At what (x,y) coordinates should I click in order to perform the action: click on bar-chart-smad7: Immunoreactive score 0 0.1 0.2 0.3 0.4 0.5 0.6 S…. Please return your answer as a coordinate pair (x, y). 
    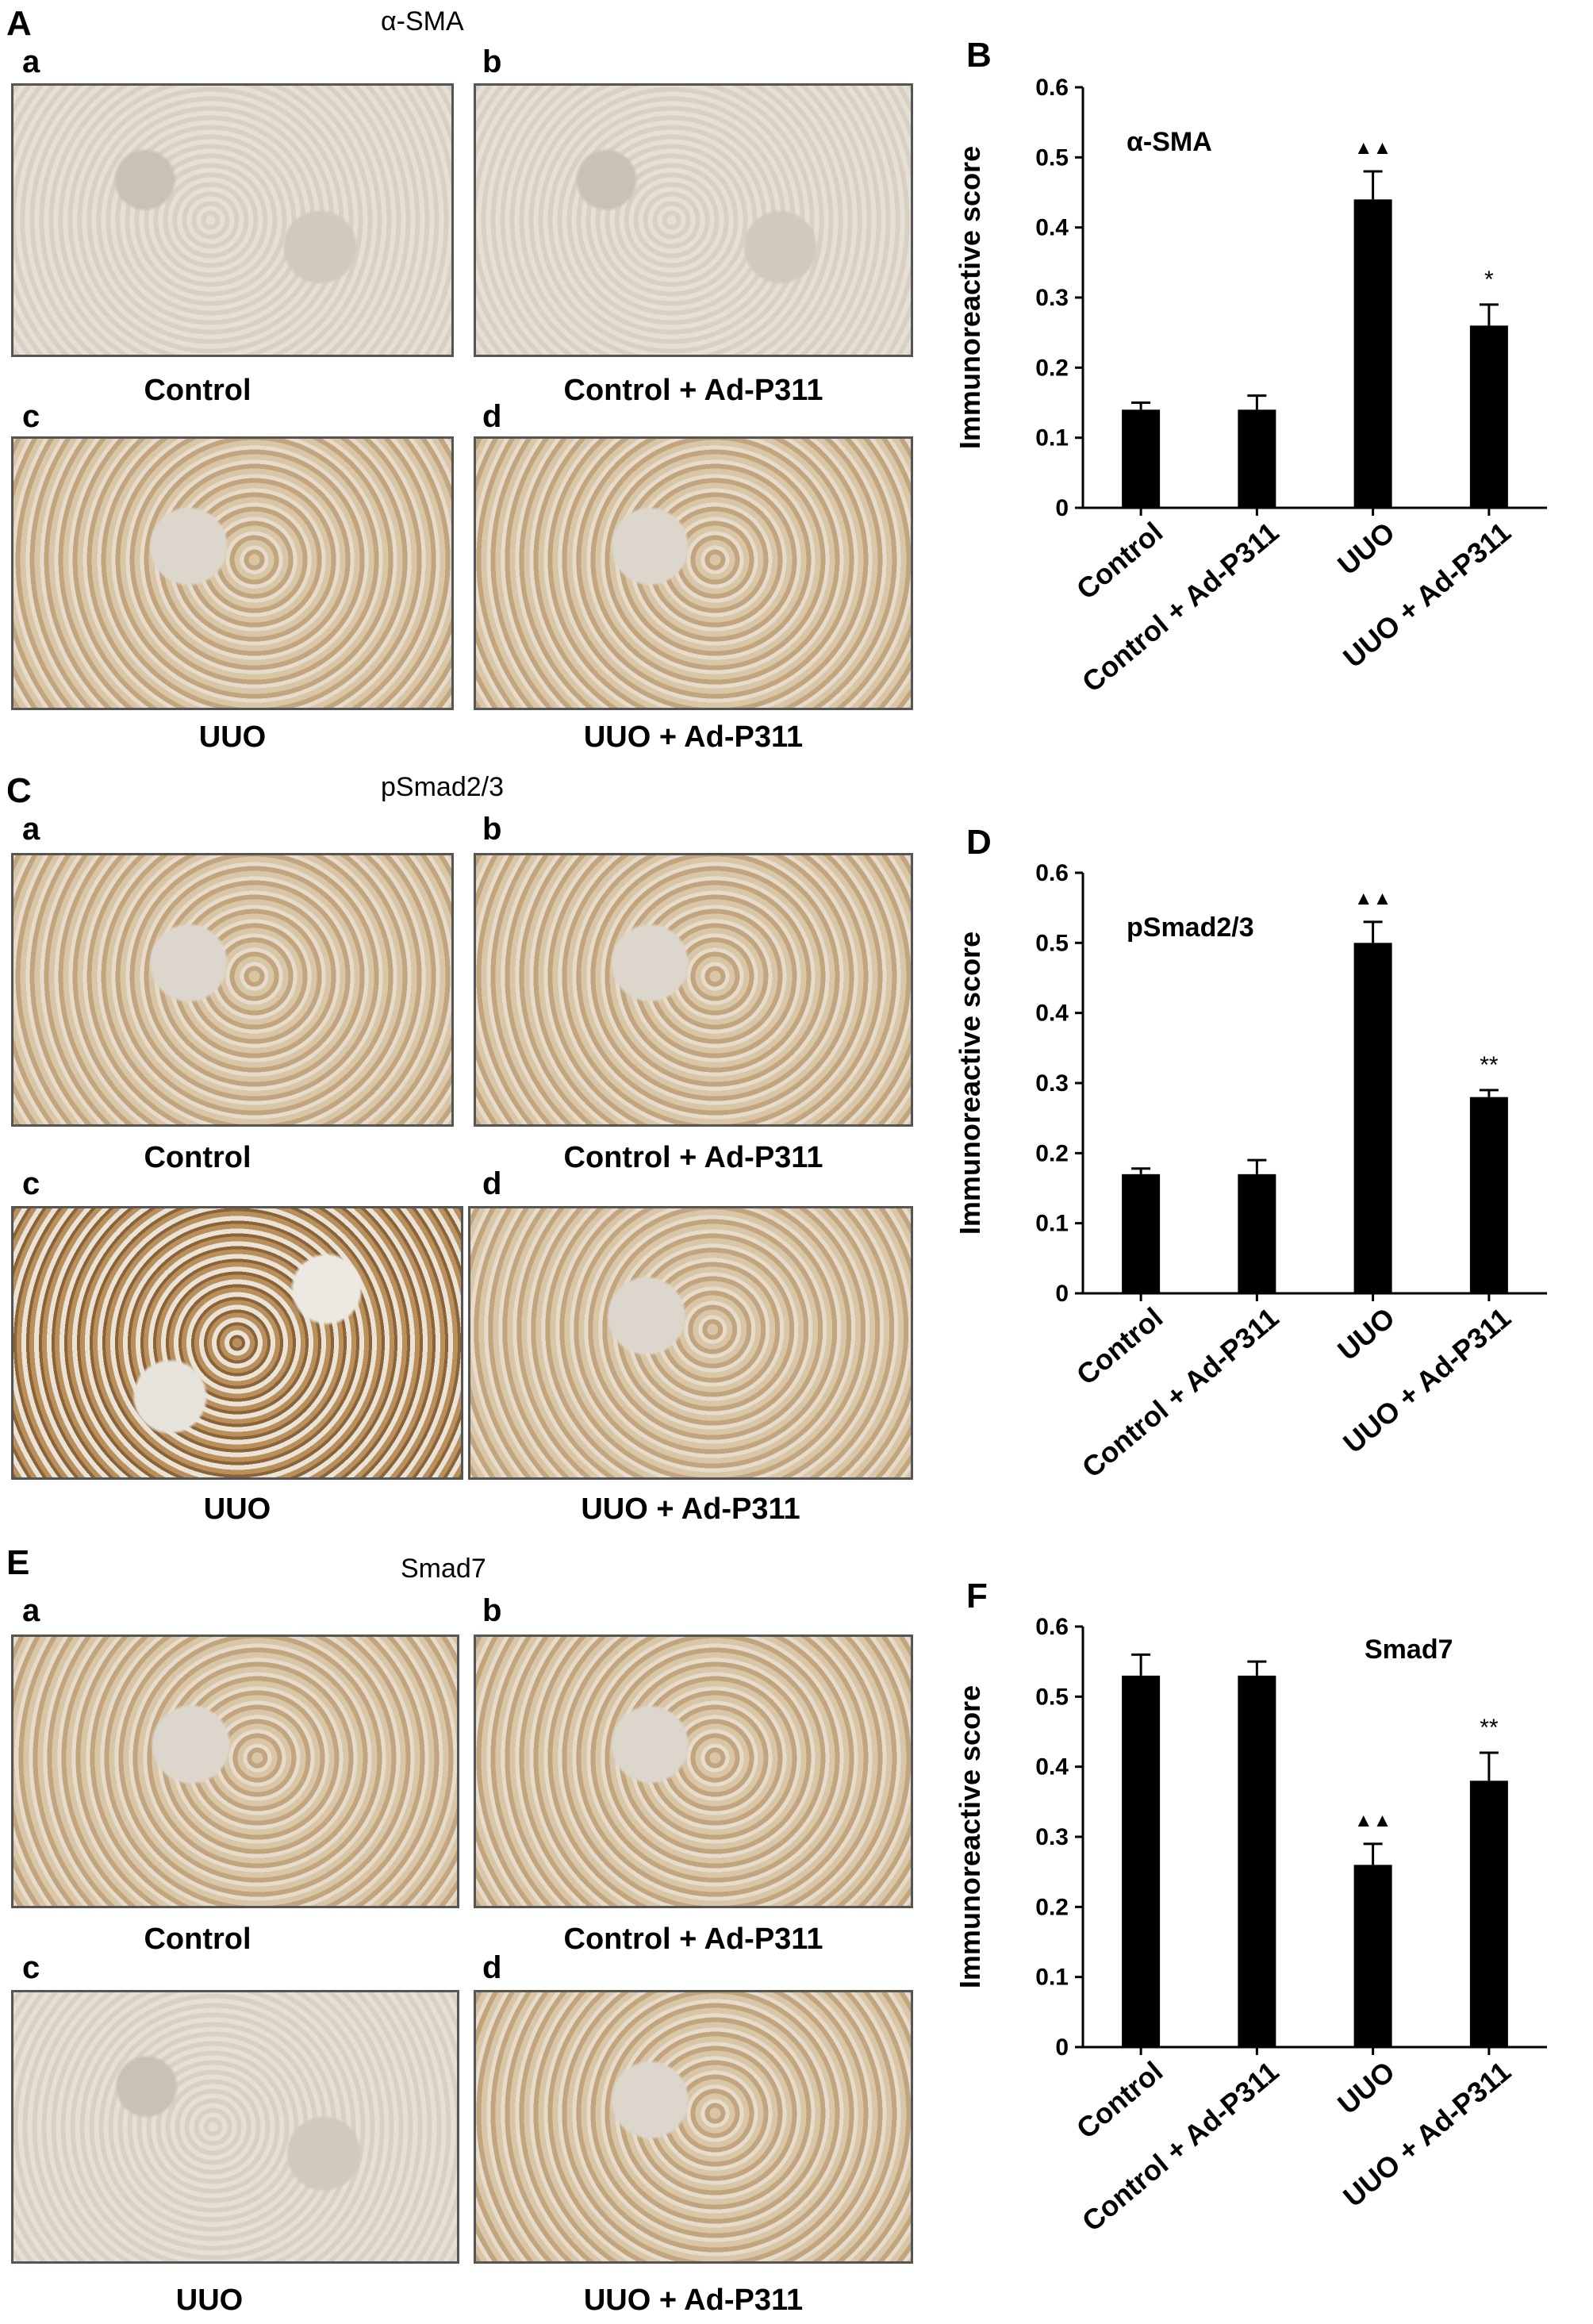
    Looking at the image, I should click on (1250, 1926).